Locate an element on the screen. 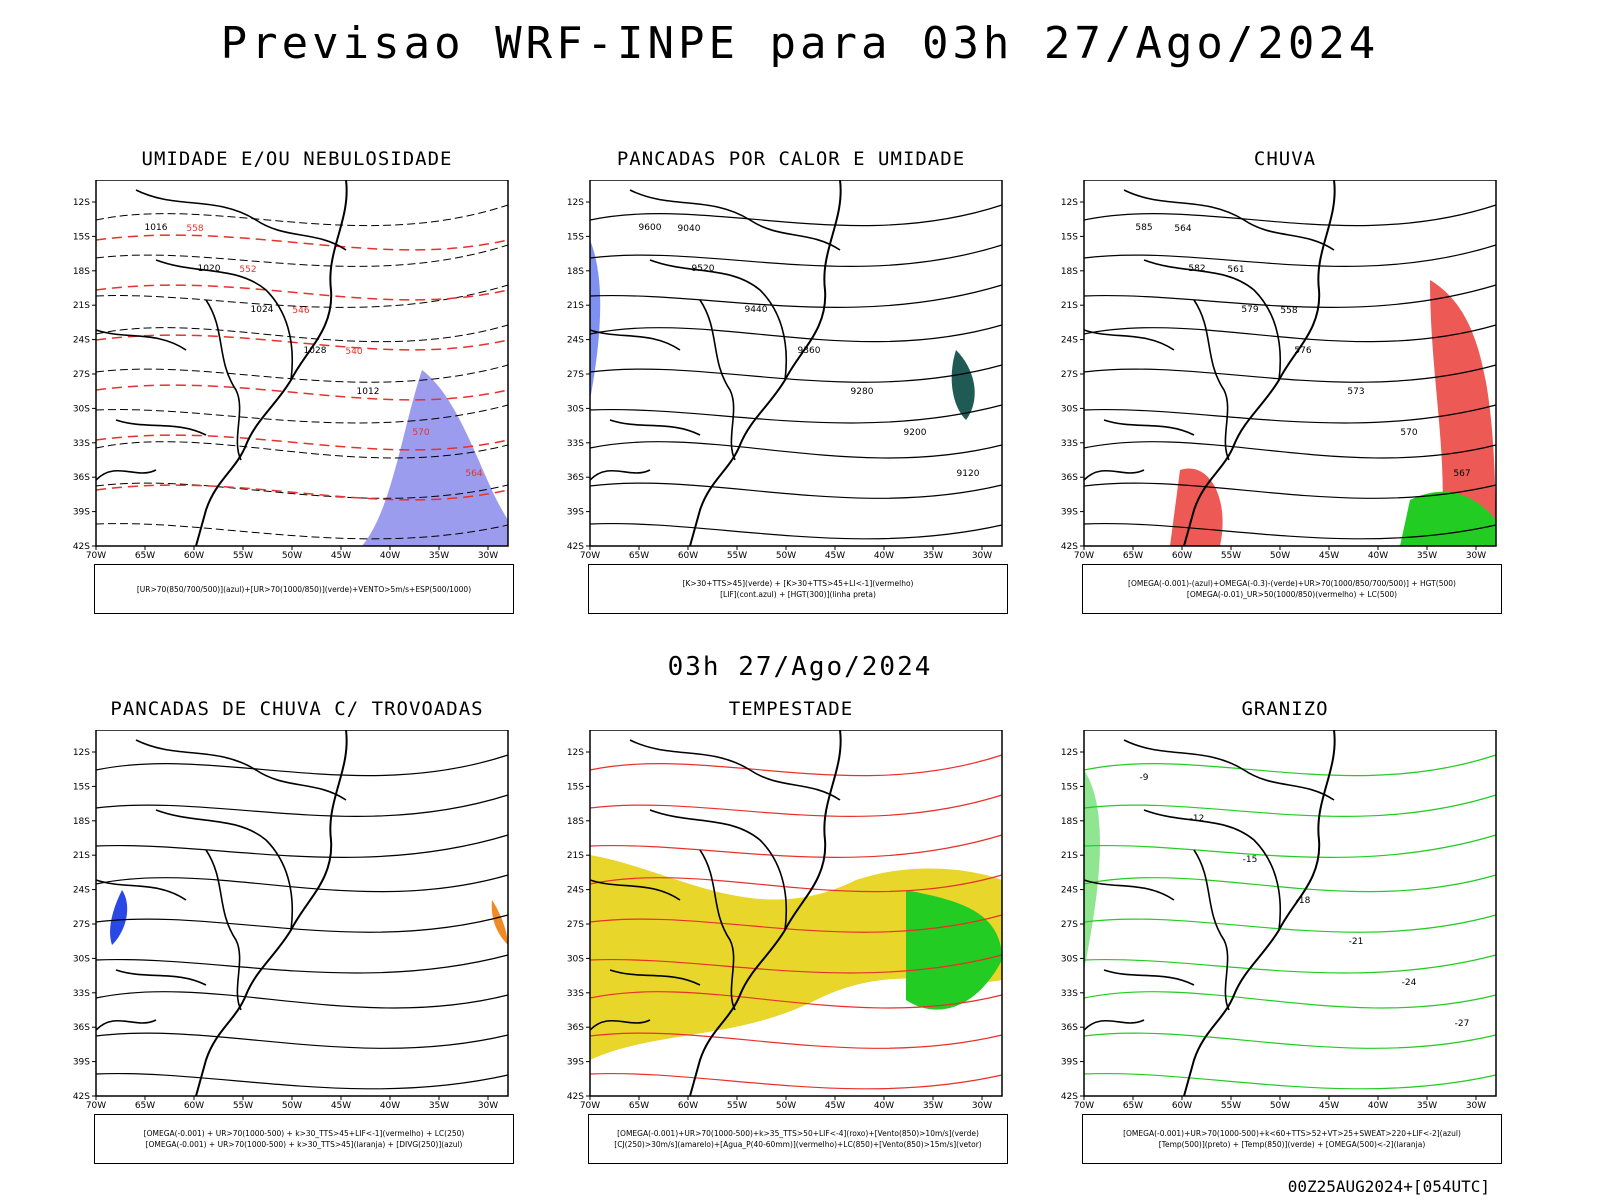 This screenshot has height=1200, width=1600. contour-label: 1028 is located at coordinates (315, 351).